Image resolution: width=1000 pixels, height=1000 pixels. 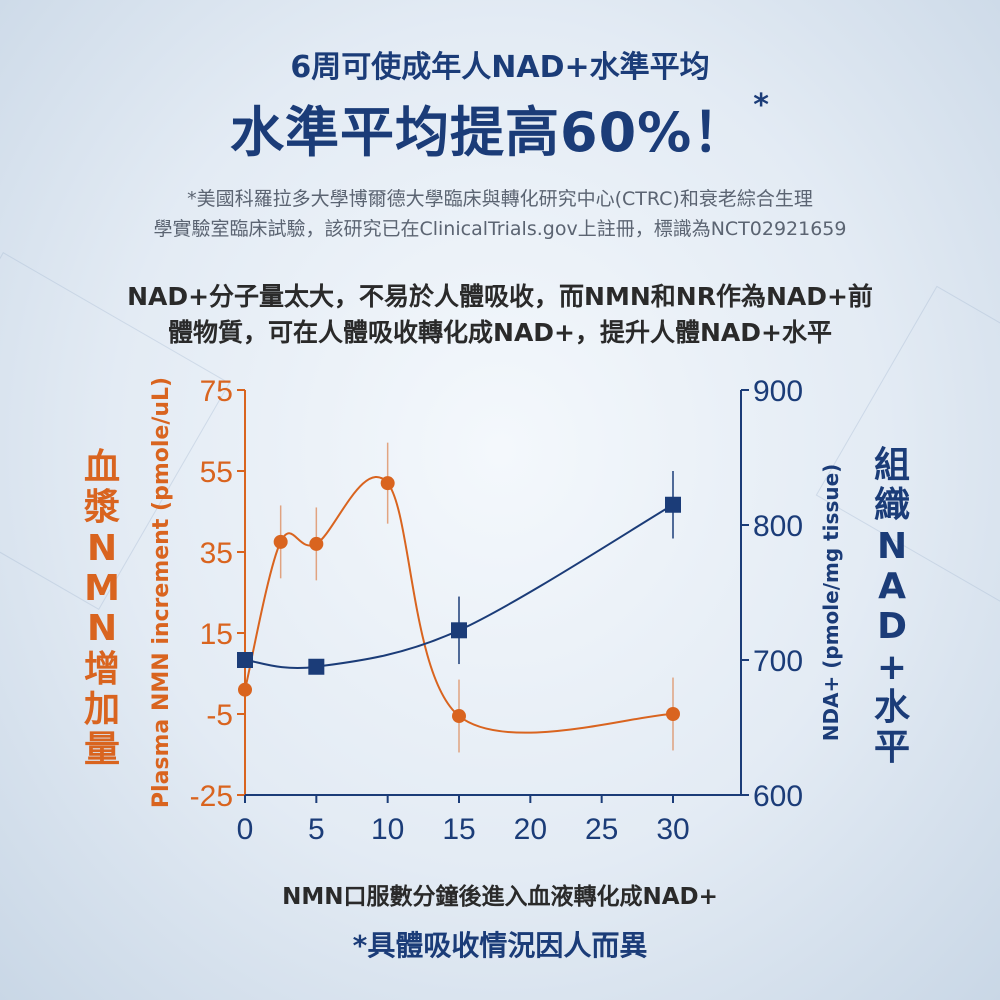 What do you see at coordinates (500, 296) in the screenshot?
I see `intro-line-1: NAD+分子量太大，不易於人體吸收，而NMN和NR作為NAD+前` at bounding box center [500, 296].